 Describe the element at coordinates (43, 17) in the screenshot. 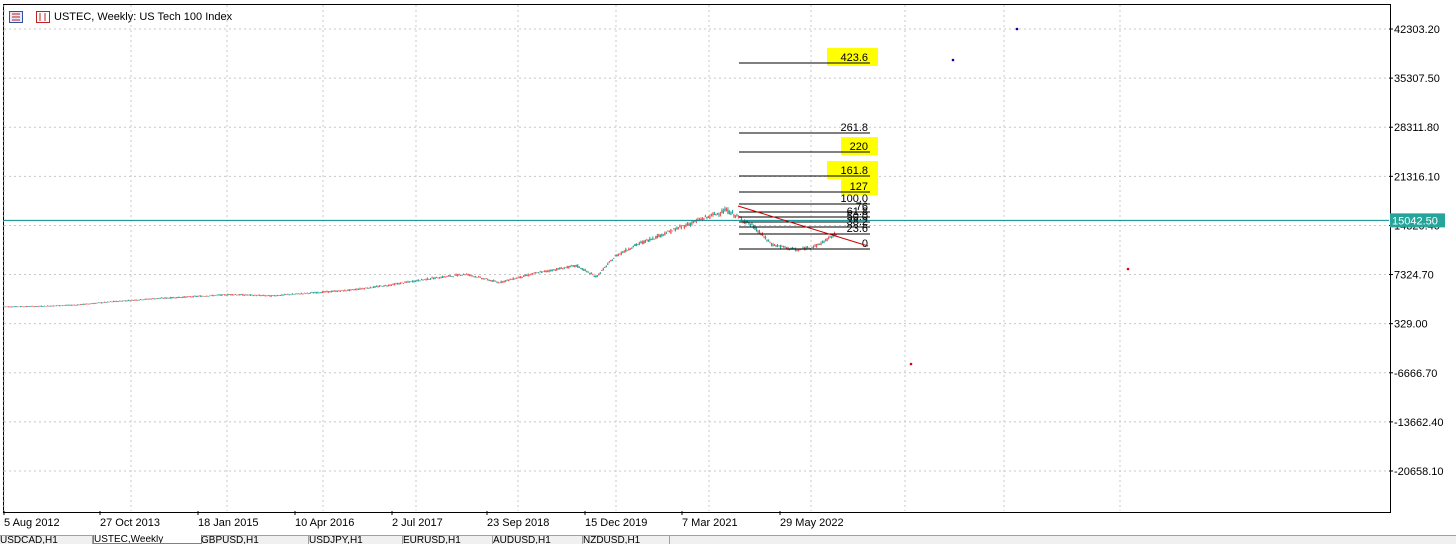

I see `chart-type-icon` at that location.